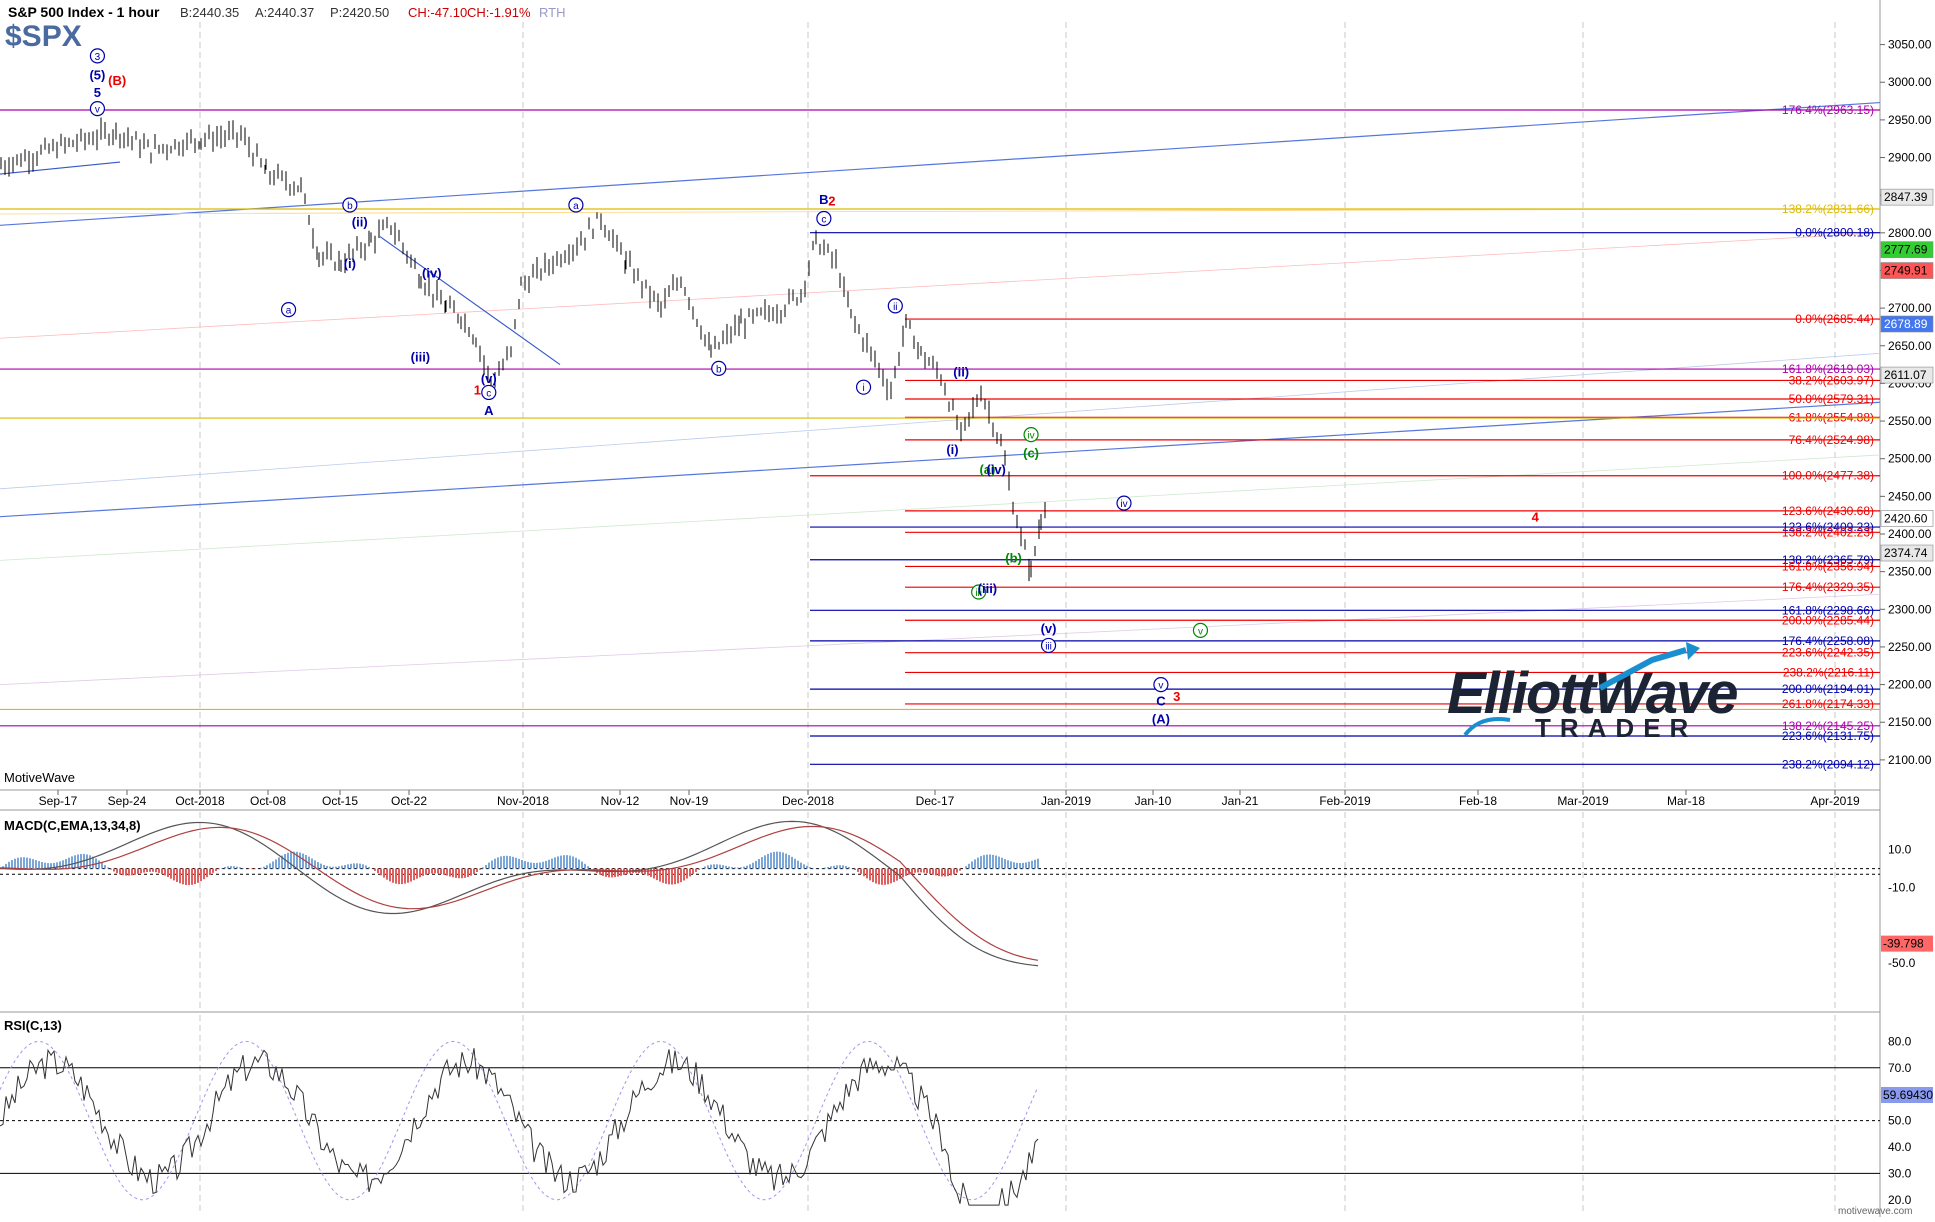 This screenshot has height=1222, width=1935. Describe the element at coordinates (523, 801) in the screenshot. I see `x-tick-label-6: Nov-2018` at that location.